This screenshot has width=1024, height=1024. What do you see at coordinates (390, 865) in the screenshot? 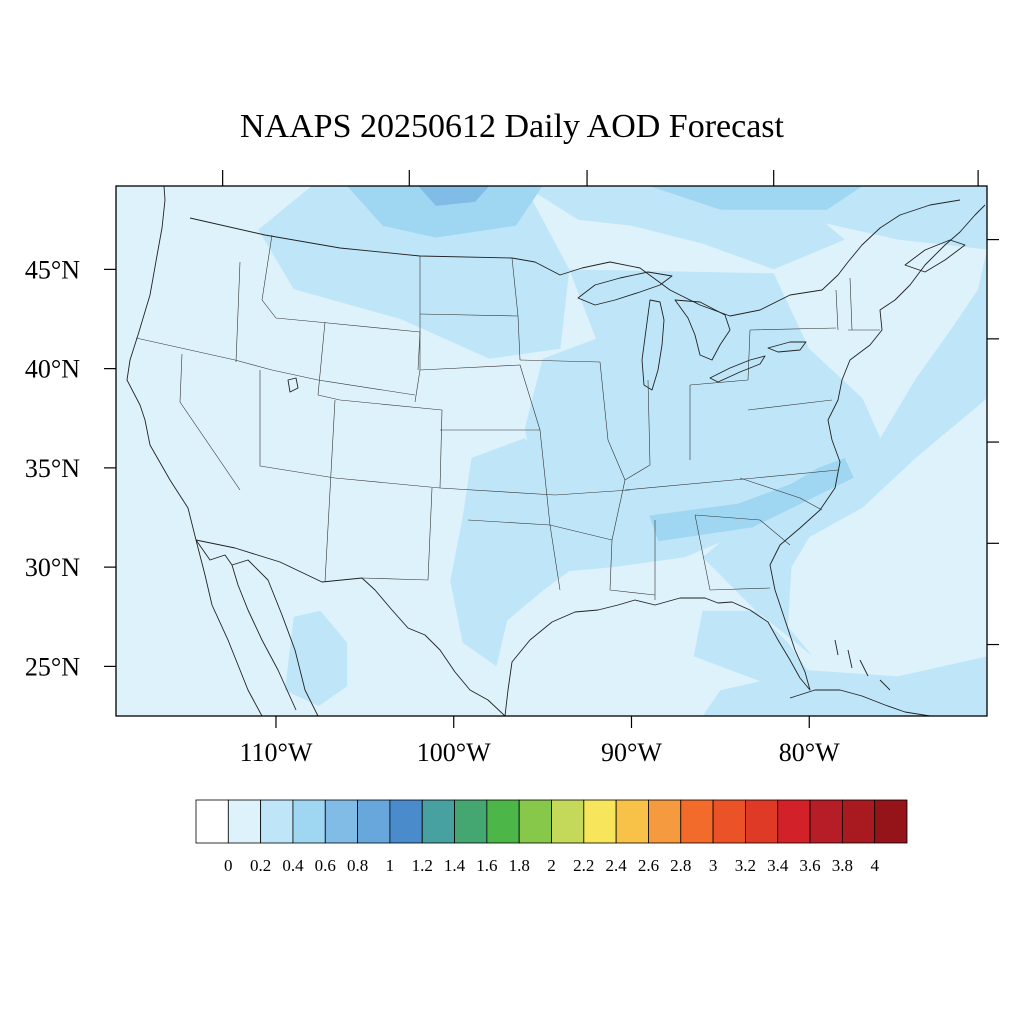
I see `colorbar-label: 1` at bounding box center [390, 865].